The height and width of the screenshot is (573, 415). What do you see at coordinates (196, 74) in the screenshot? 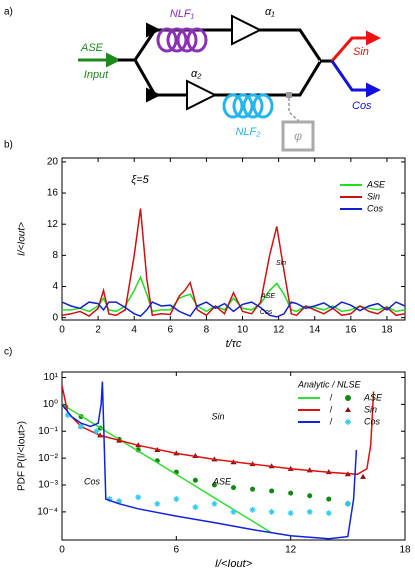
I see `alpha2-label: α₂` at bounding box center [196, 74].